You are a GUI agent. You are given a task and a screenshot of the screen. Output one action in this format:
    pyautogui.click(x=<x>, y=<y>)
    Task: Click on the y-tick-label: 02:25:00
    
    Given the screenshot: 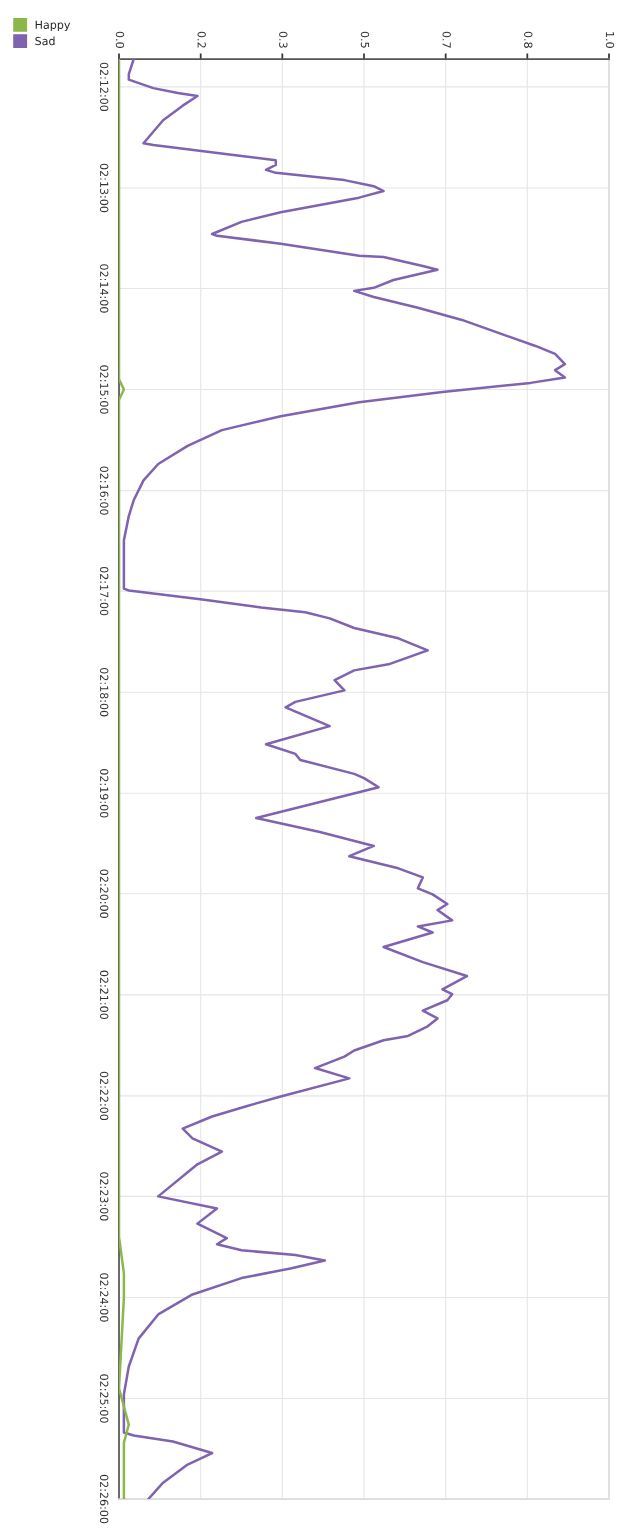 What is the action you would take?
    pyautogui.click(x=104, y=1398)
    